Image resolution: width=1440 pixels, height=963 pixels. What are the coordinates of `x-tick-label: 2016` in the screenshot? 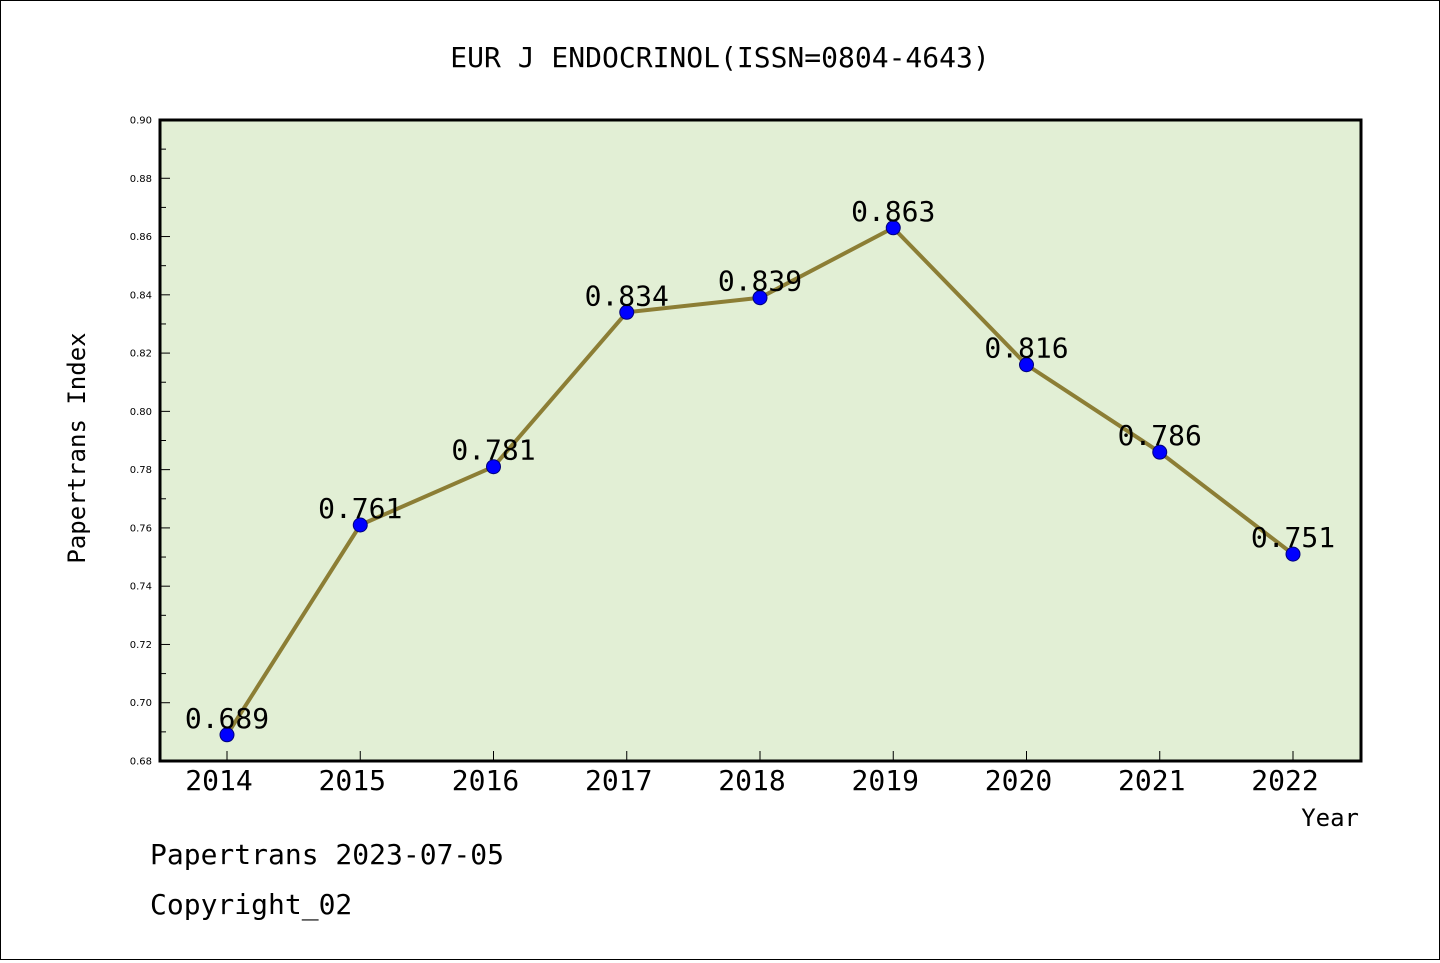 It's located at (485, 780).